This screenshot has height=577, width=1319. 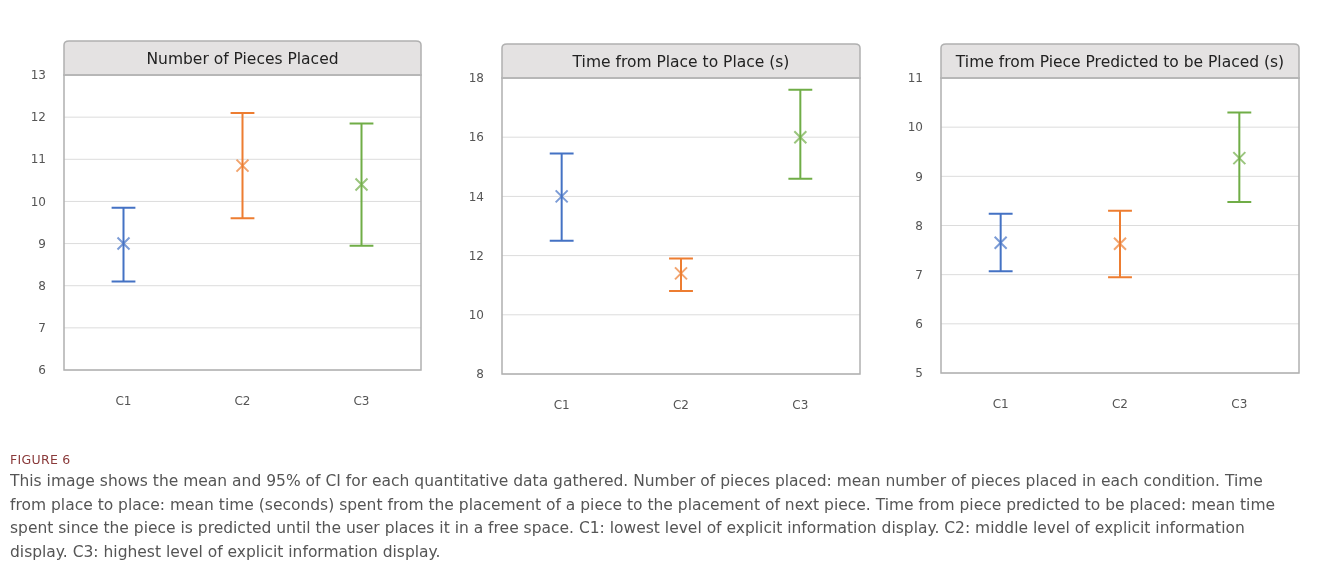 I want to click on chart-title: Number of Pieces Placed, so click(x=242, y=59).